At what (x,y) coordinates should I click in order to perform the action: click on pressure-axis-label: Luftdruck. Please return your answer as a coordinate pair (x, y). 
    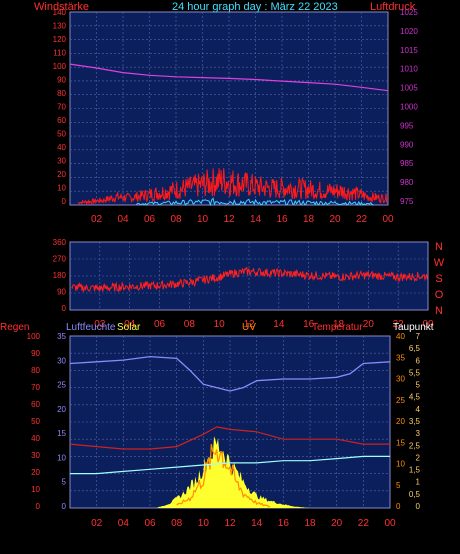
    Looking at the image, I should click on (393, 7).